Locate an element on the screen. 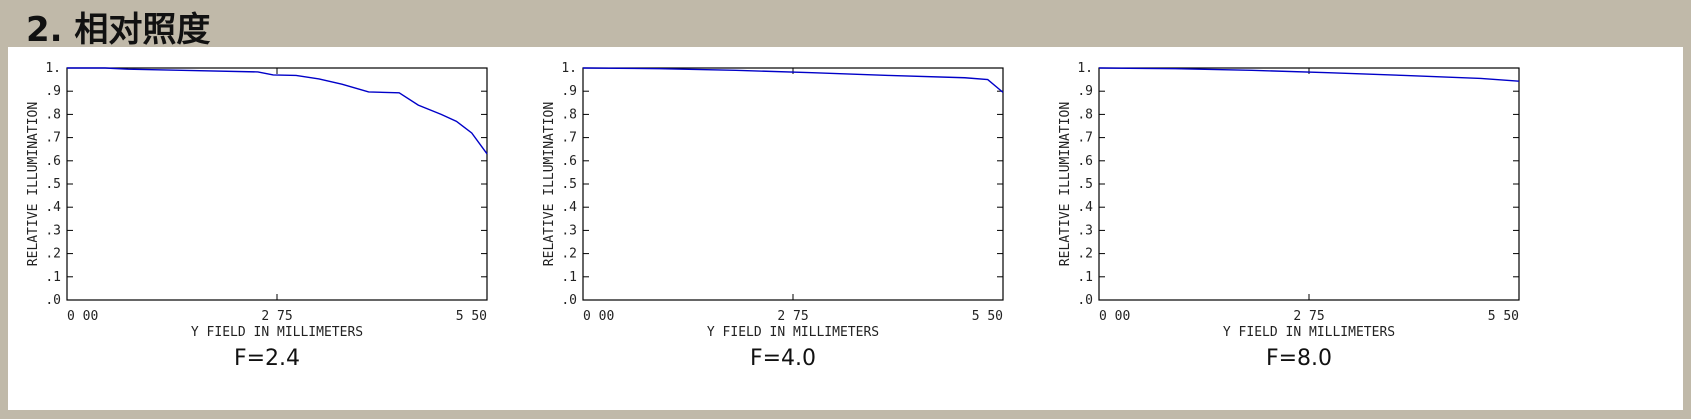  chart-caption: F=8.0 is located at coordinates (1299, 358).